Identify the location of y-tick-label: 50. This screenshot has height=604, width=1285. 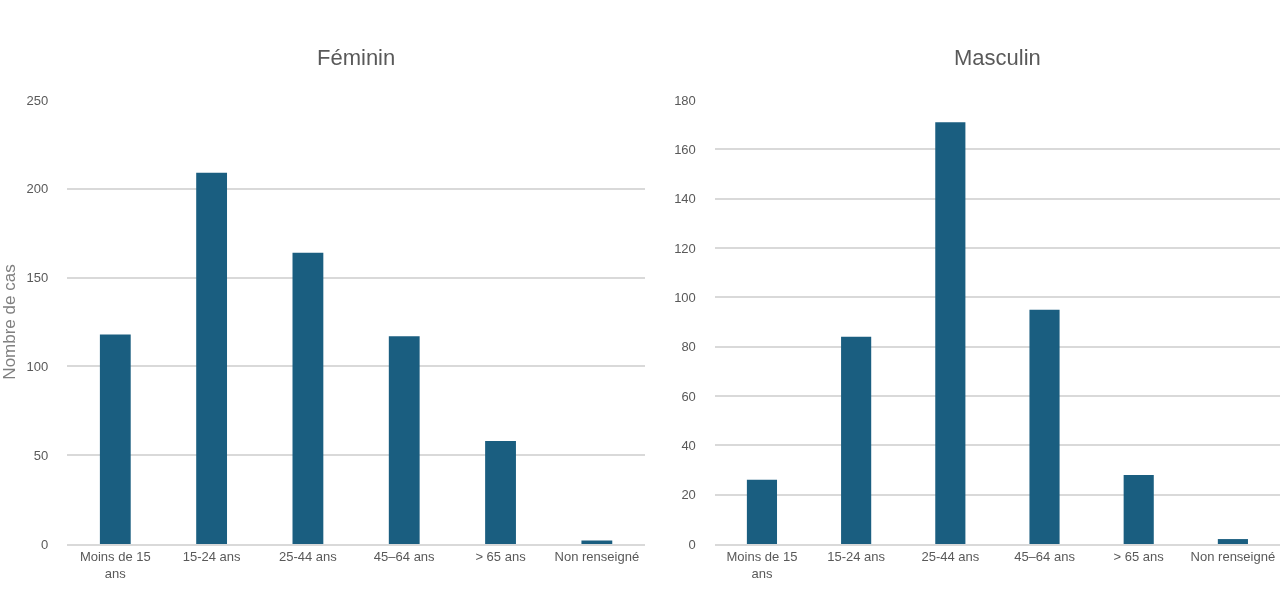
(41, 455).